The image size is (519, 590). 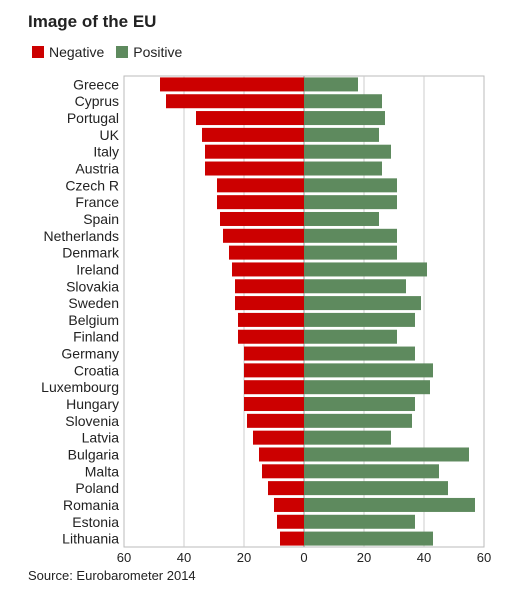 What do you see at coordinates (92, 404) in the screenshot?
I see `category-label: Hungary` at bounding box center [92, 404].